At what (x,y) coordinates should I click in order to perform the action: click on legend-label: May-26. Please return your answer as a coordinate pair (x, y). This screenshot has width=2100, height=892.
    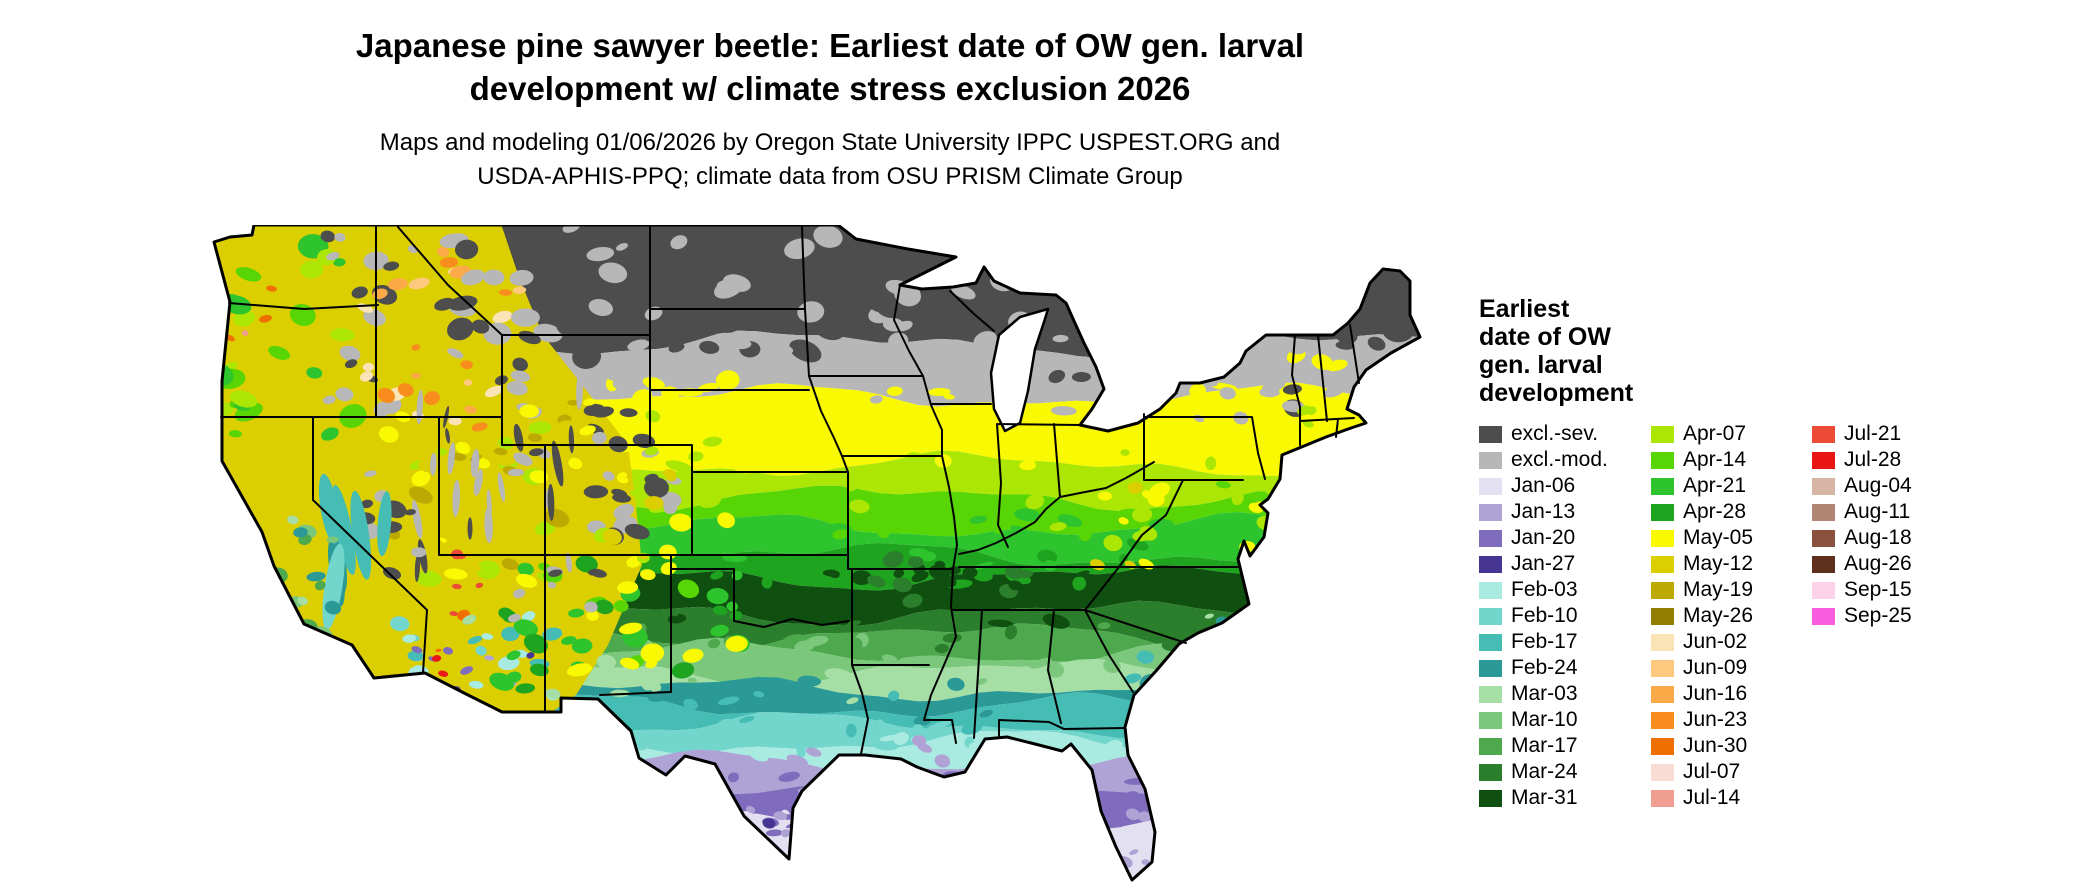
    Looking at the image, I should click on (1718, 615).